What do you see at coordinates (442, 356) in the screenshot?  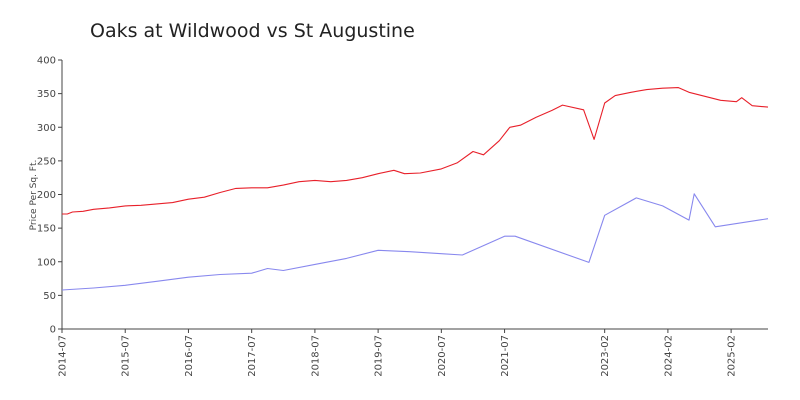 I see `x-tick-label: 2020-07` at bounding box center [442, 356].